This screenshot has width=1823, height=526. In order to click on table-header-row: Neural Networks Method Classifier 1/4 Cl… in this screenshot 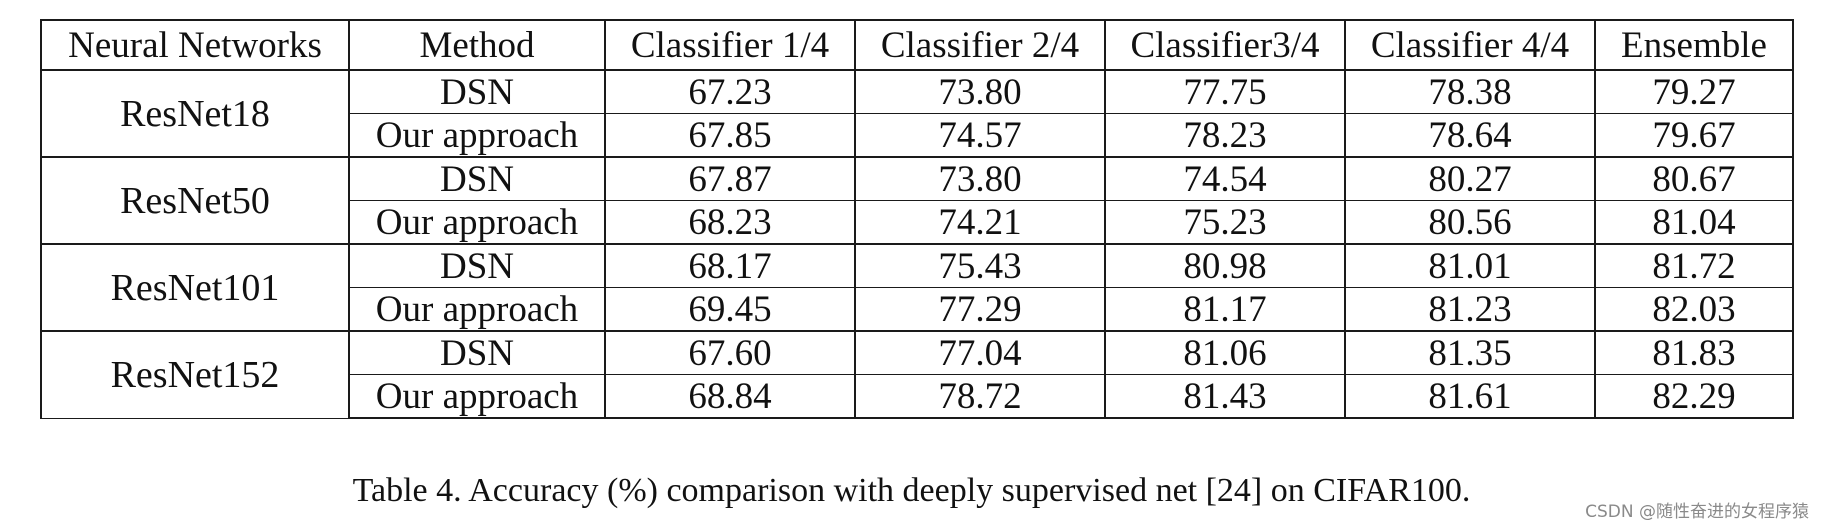, I will do `click(917, 45)`.